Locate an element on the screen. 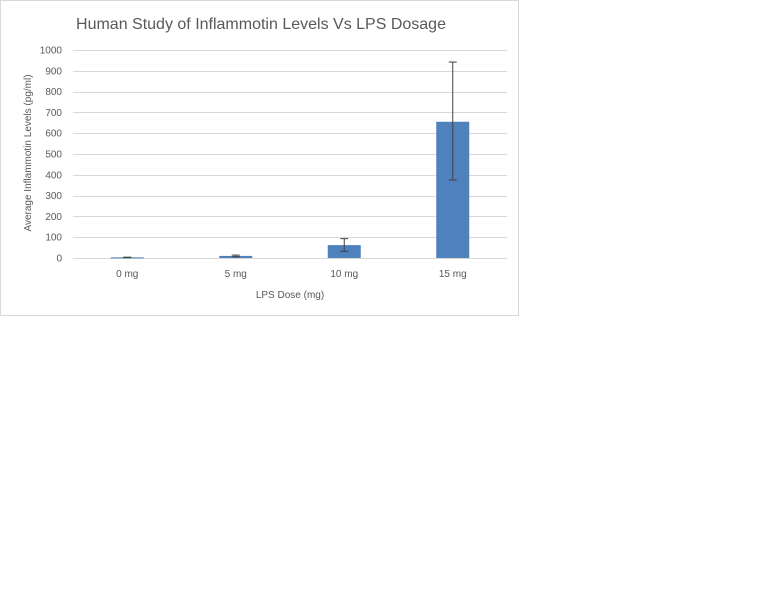 The height and width of the screenshot is (614, 768). x-tick-label: 0 mg is located at coordinates (127, 274).